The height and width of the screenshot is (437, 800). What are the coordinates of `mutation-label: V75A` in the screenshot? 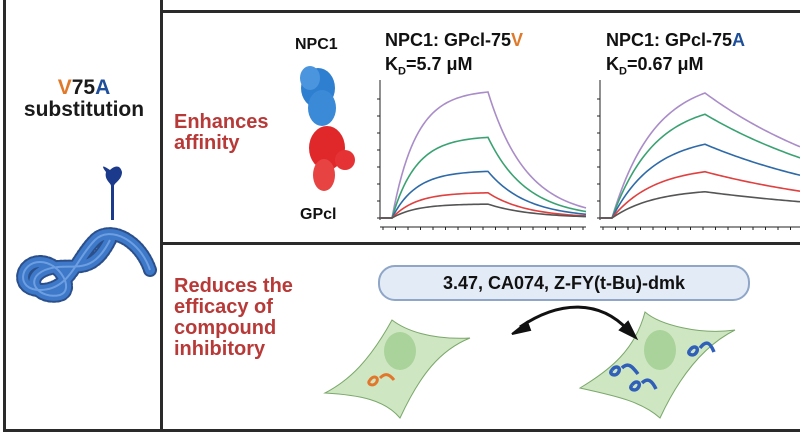 It's located at (84, 87).